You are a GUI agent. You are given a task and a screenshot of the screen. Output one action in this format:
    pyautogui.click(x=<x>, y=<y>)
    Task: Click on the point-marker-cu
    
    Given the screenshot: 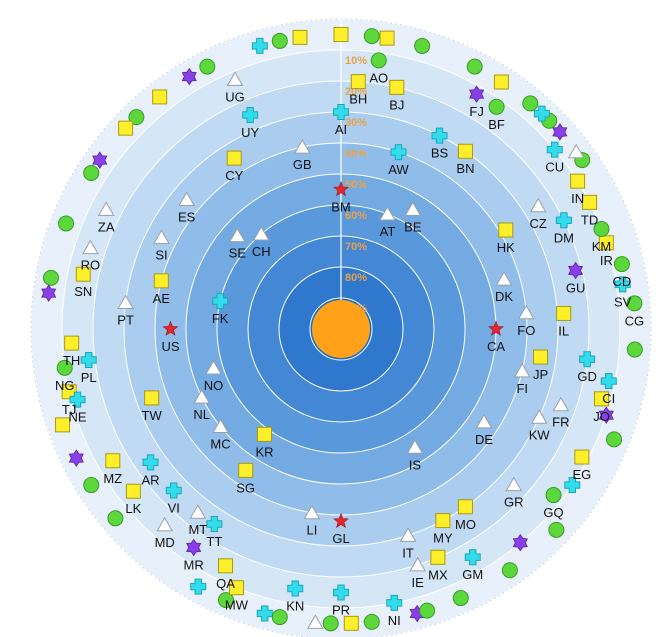 What is the action you would take?
    pyautogui.click(x=554, y=149)
    